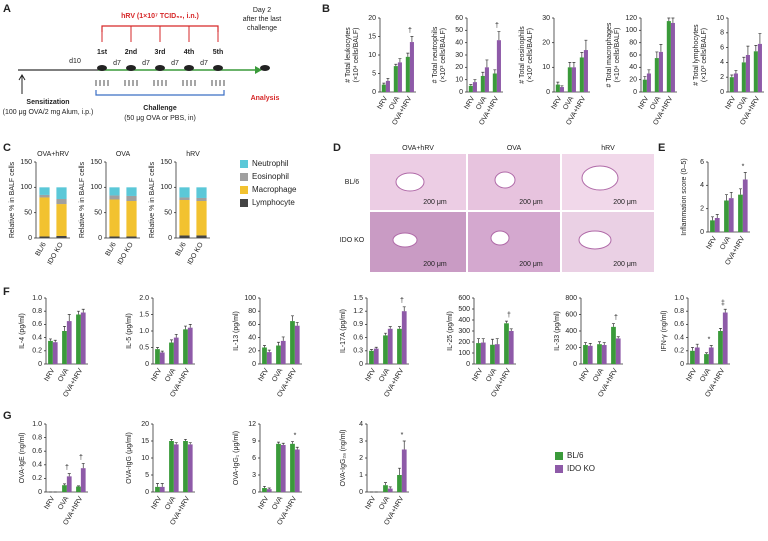 Image resolution: width=768 pixels, height=541 pixels. I want to click on y-tick-label: 0.4, so click(679, 337).